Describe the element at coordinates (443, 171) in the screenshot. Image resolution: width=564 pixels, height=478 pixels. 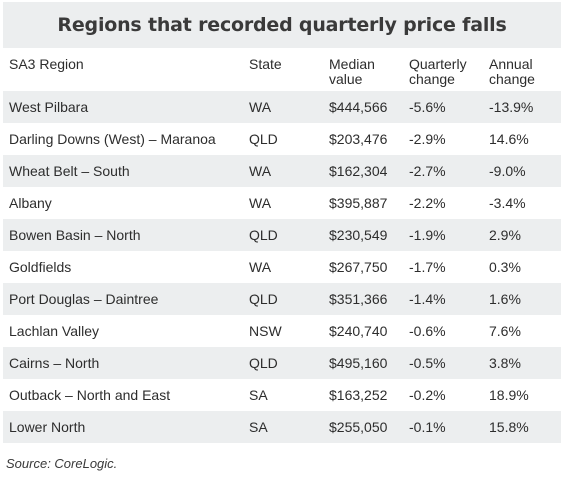
I see `cell-quarterly: -2.7%` at that location.